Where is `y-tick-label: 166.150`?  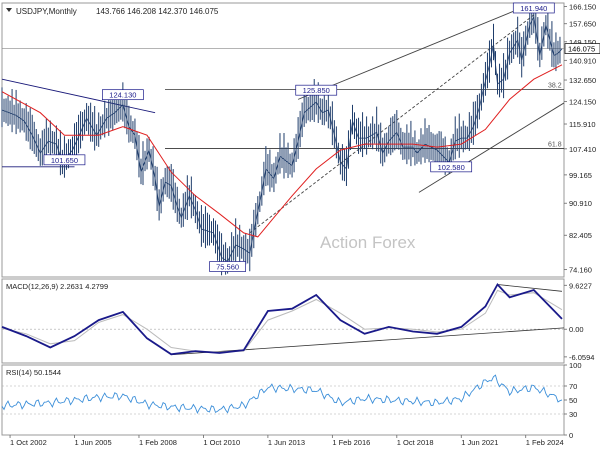
y-tick-label: 166.150 is located at coordinates (582, 7).